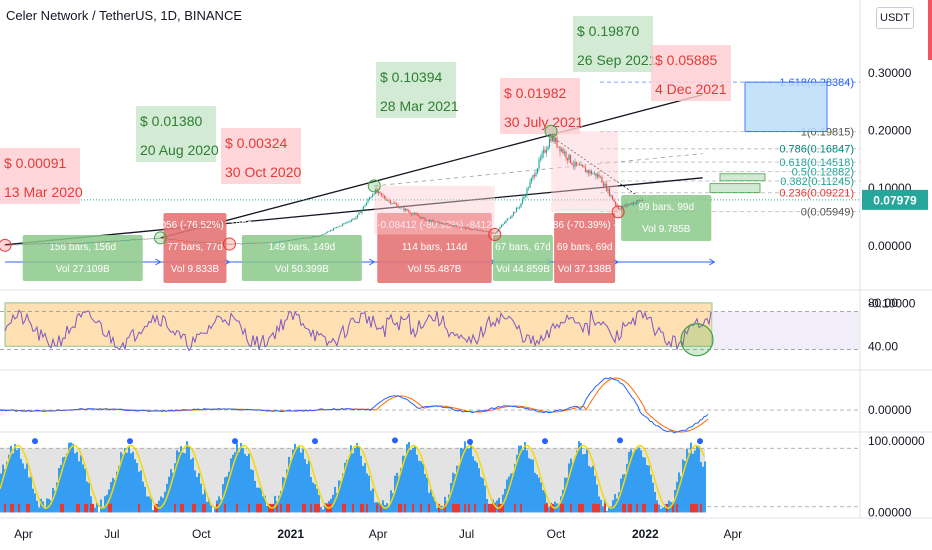 The width and height of the screenshot is (932, 550). What do you see at coordinates (585, 247) in the screenshot?
I see `range-box-bars: 69 bars, 69d` at bounding box center [585, 247].